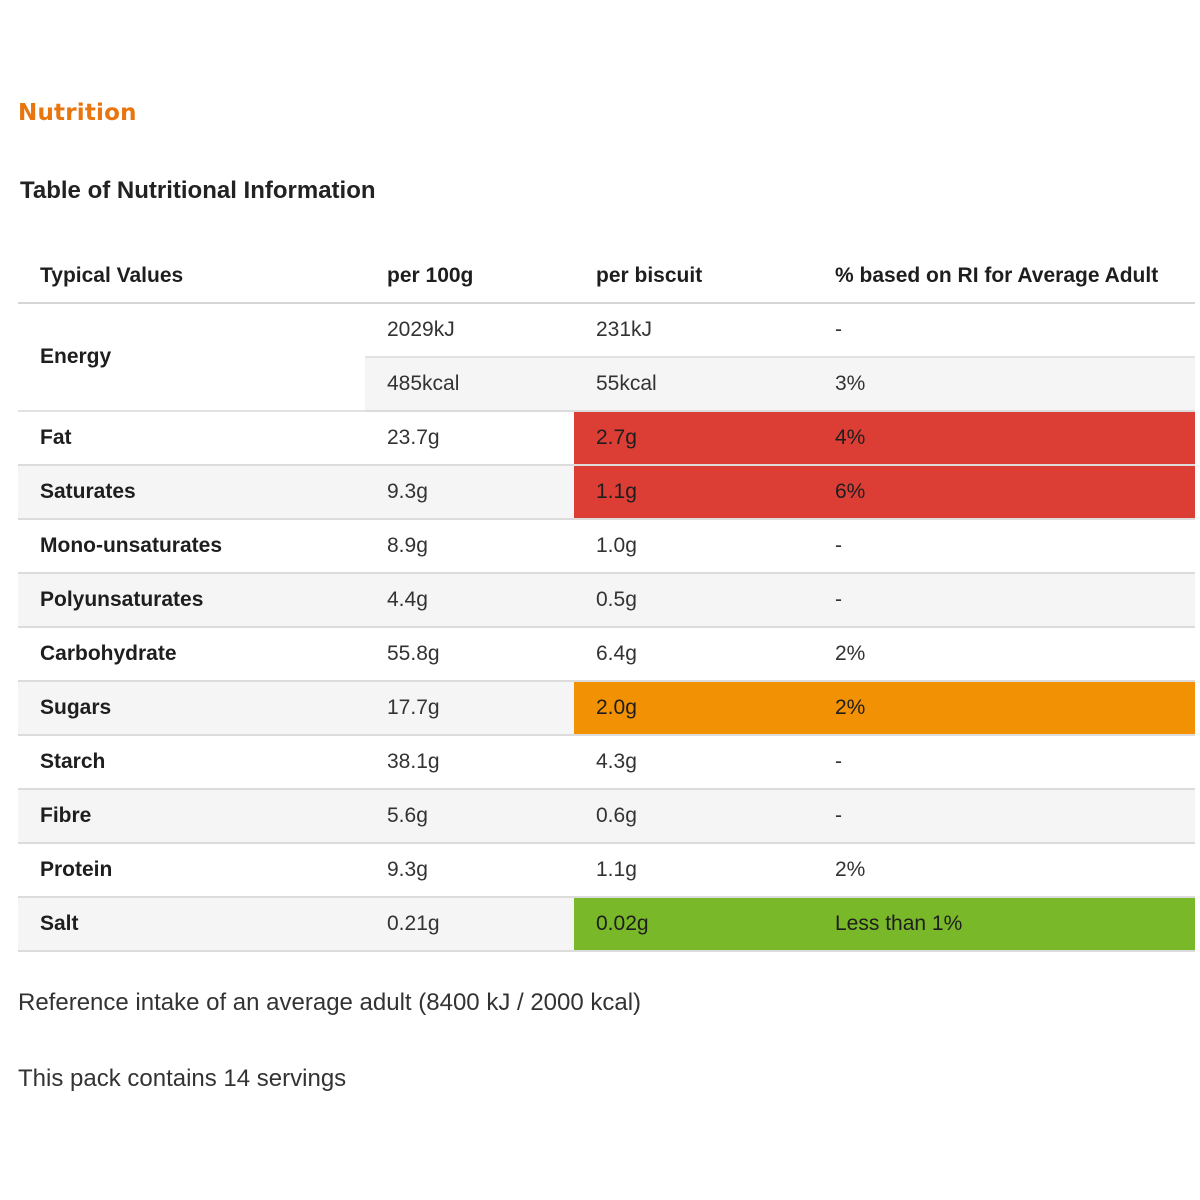 The image size is (1200, 1200). What do you see at coordinates (469, 654) in the screenshot?
I see `cell-carbohydrate-per-100g: 55.8g` at bounding box center [469, 654].